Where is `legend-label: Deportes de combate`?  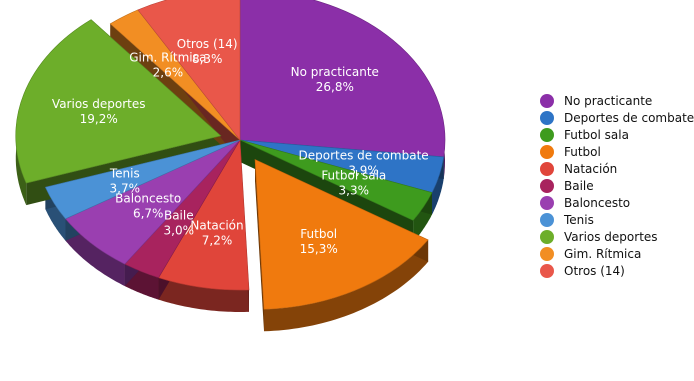 legend-label: Deportes de combate is located at coordinates (629, 117).